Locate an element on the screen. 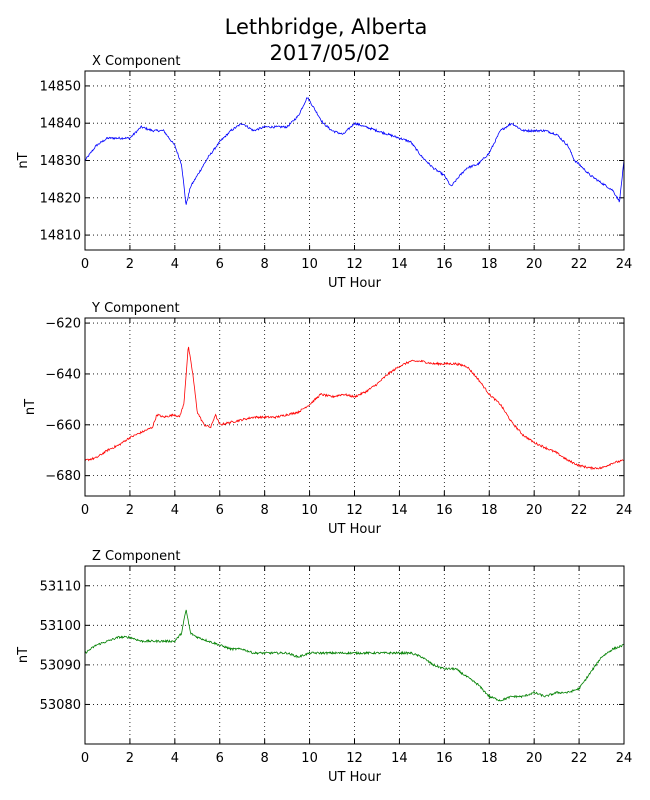 The height and width of the screenshot is (800, 650). y-component-ytick-label: −640 is located at coordinates (63, 374).